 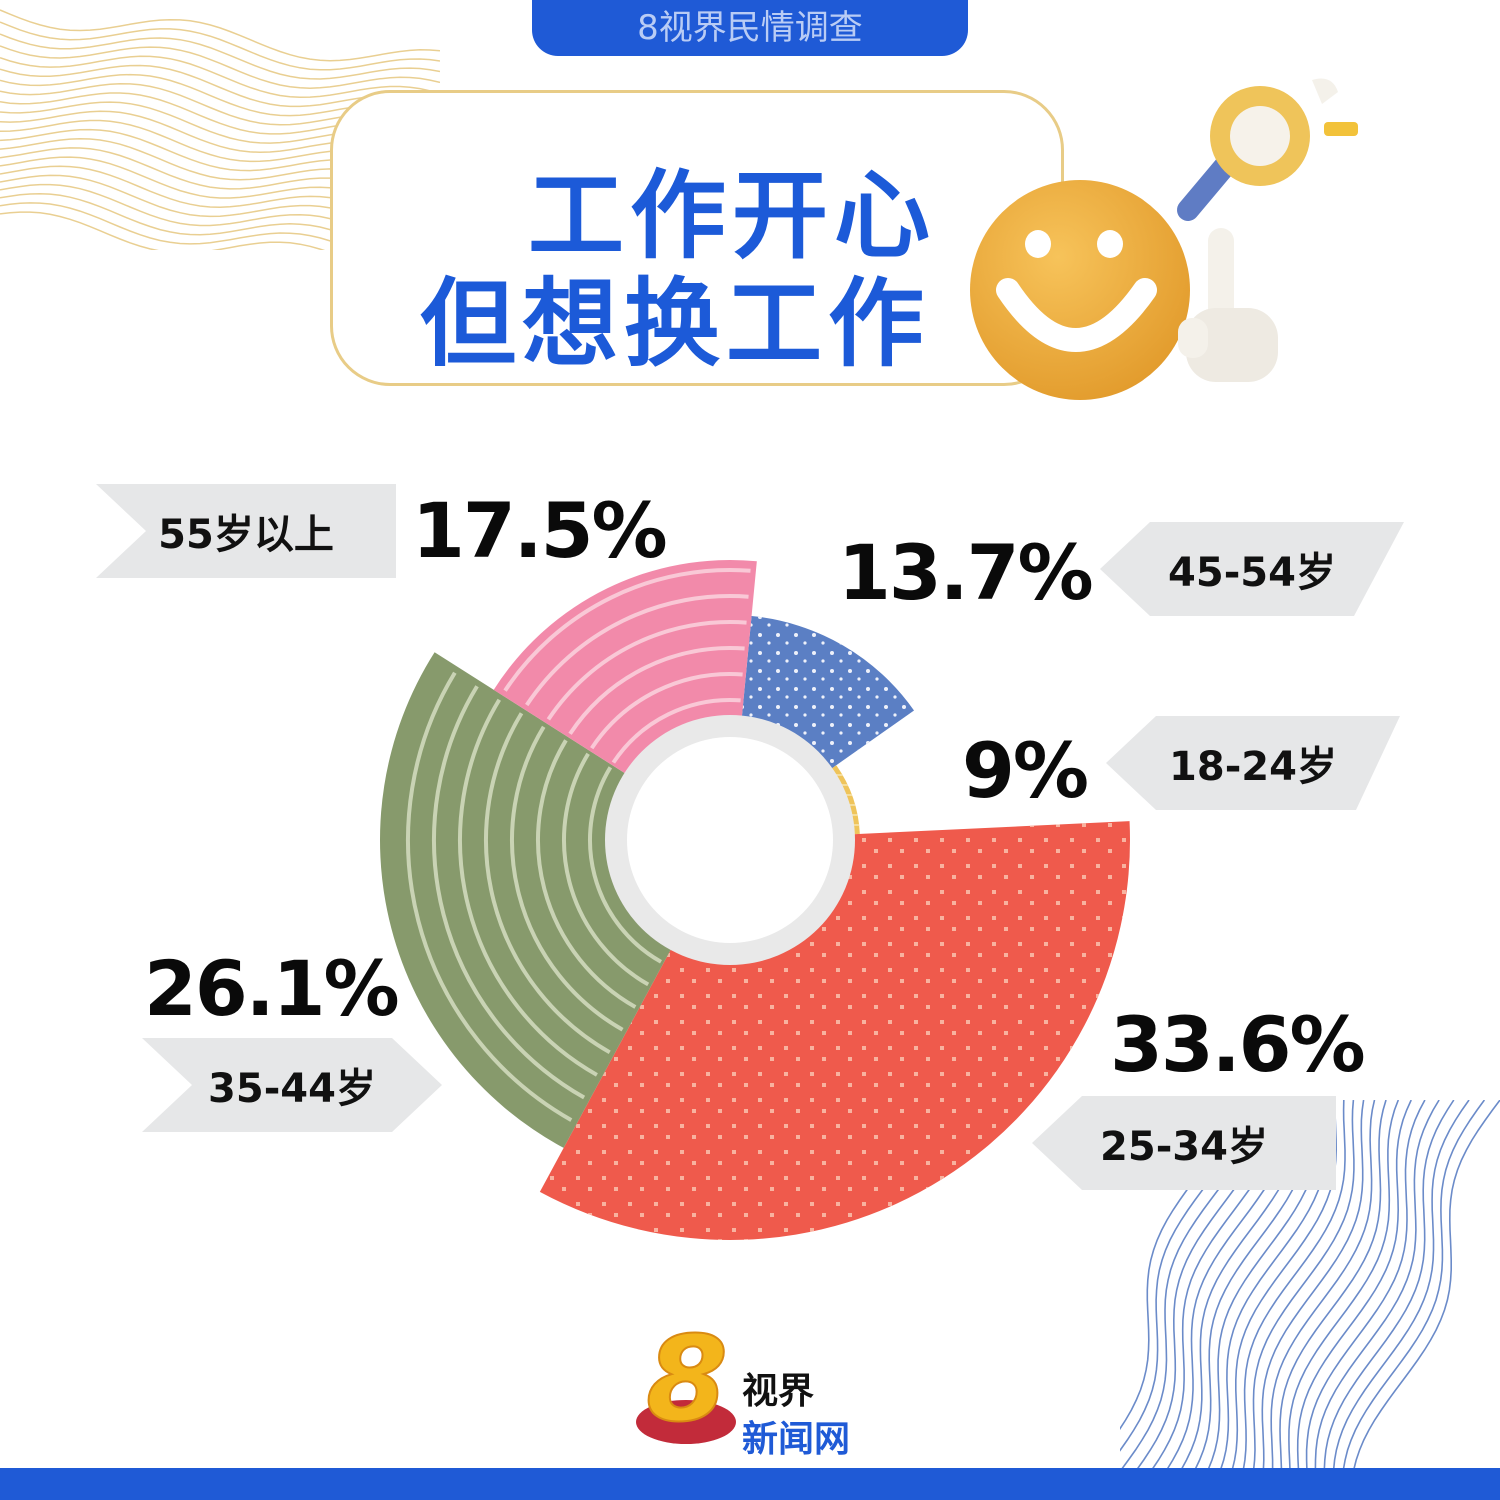 What do you see at coordinates (540, 530) in the screenshot?
I see `value-label: 17.5%` at bounding box center [540, 530].